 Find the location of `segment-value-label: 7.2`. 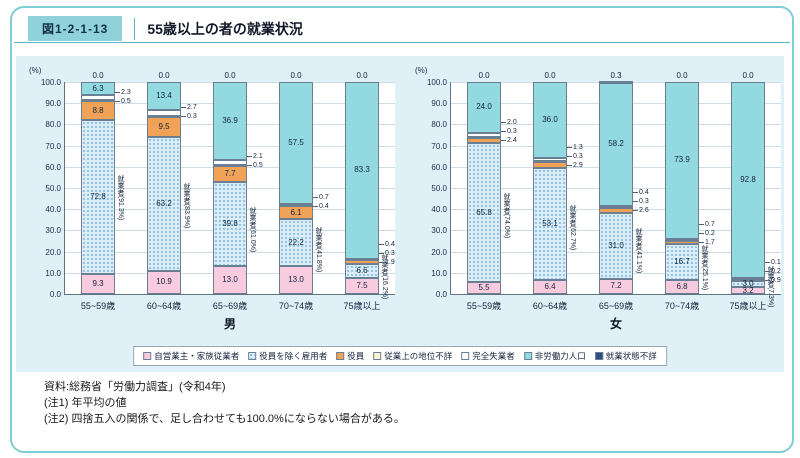

segment-value-label: 7.2 is located at coordinates (616, 286).